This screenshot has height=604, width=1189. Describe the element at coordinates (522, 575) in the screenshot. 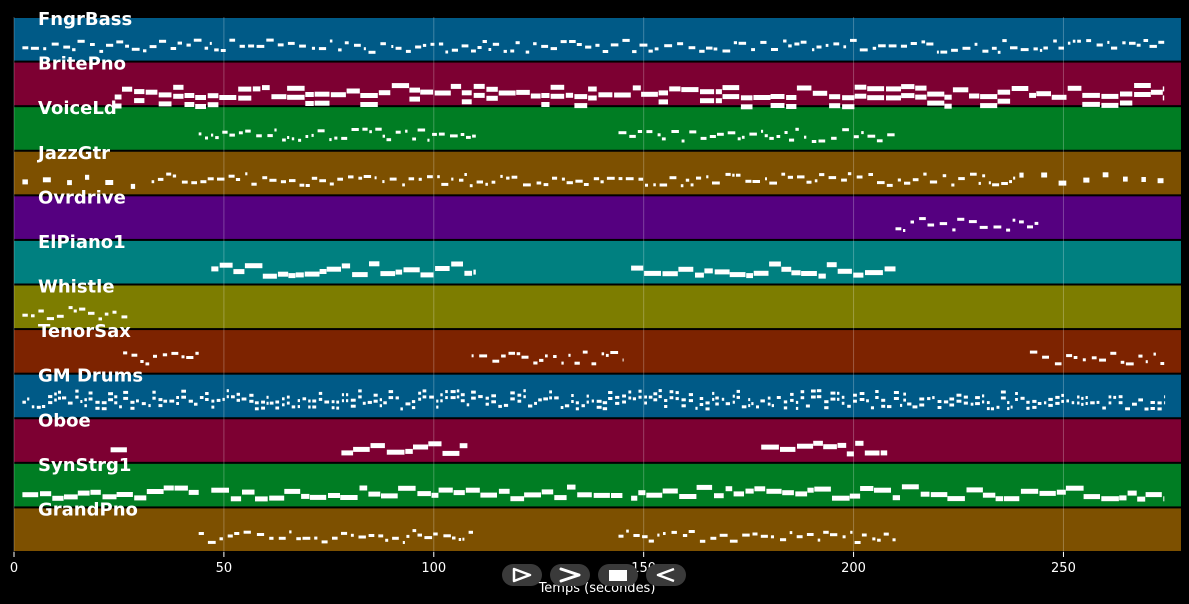

I see `play-button` at that location.